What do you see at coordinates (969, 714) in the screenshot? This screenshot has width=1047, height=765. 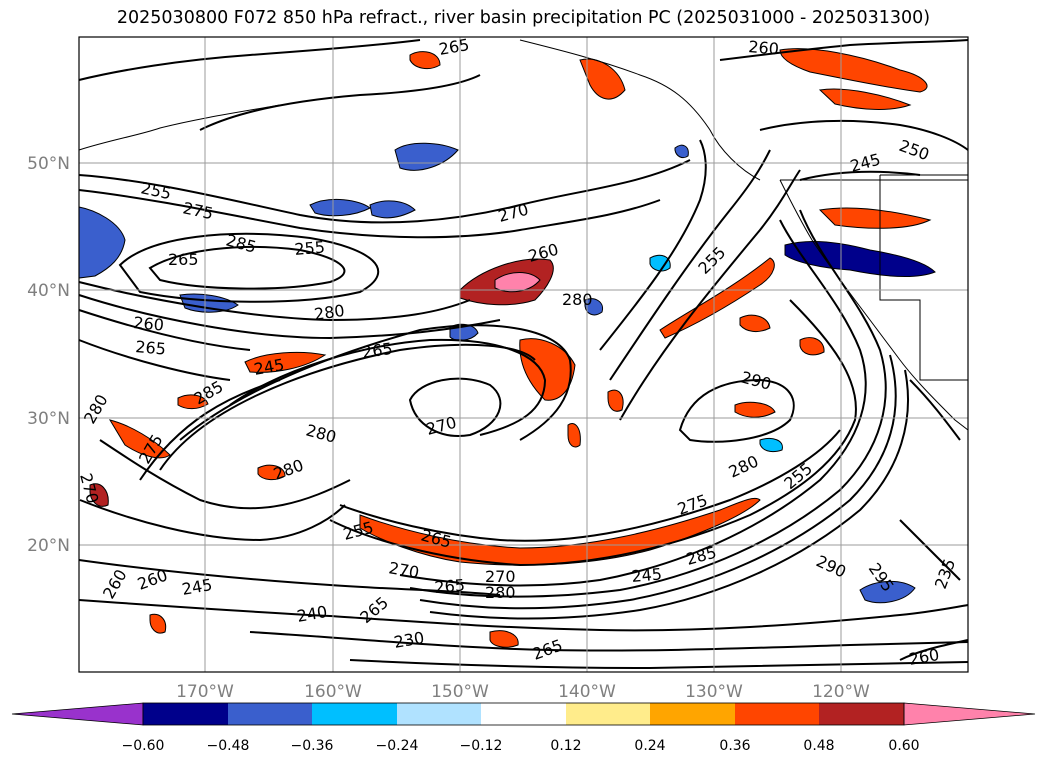 I see `colorbar-extend-high` at bounding box center [969, 714].